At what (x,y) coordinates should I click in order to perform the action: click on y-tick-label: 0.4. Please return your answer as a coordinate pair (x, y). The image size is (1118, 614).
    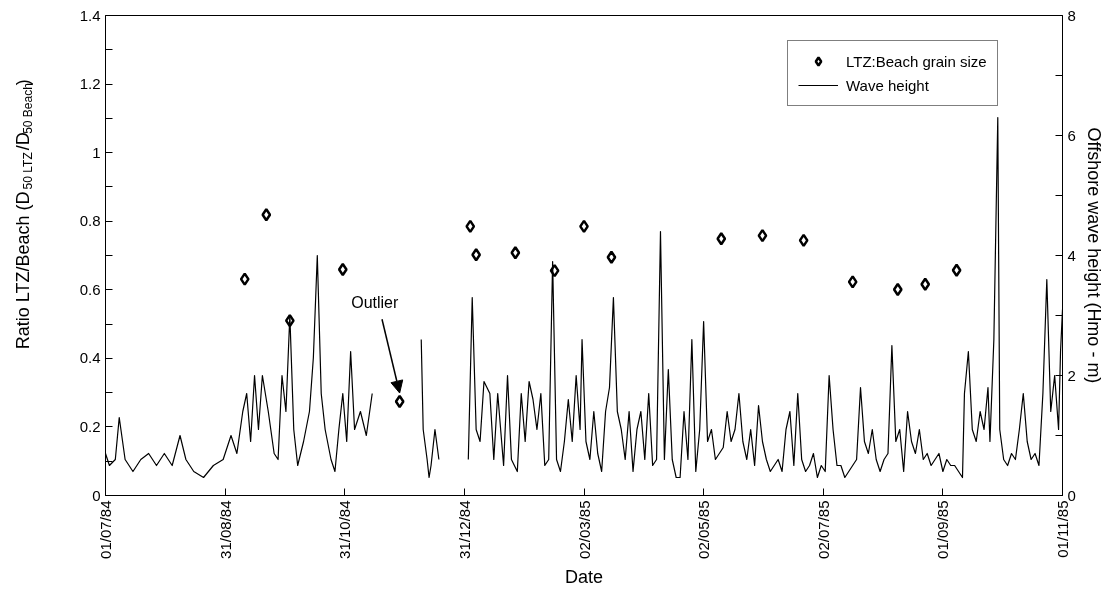
    Looking at the image, I should click on (90, 358).